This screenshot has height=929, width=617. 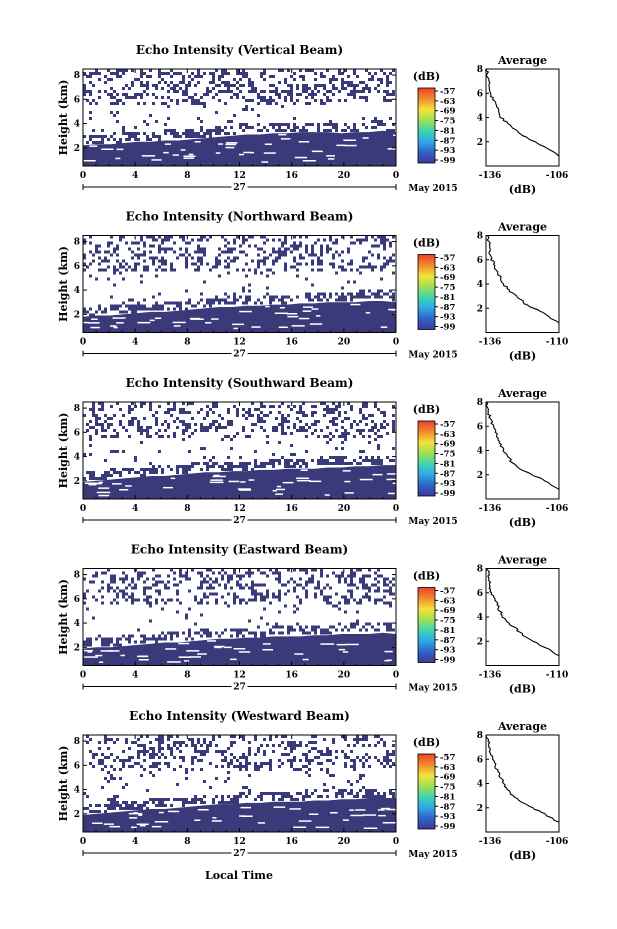 I want to click on panel-title: Echo Intensity (Vertical Beam), so click(x=239, y=50).